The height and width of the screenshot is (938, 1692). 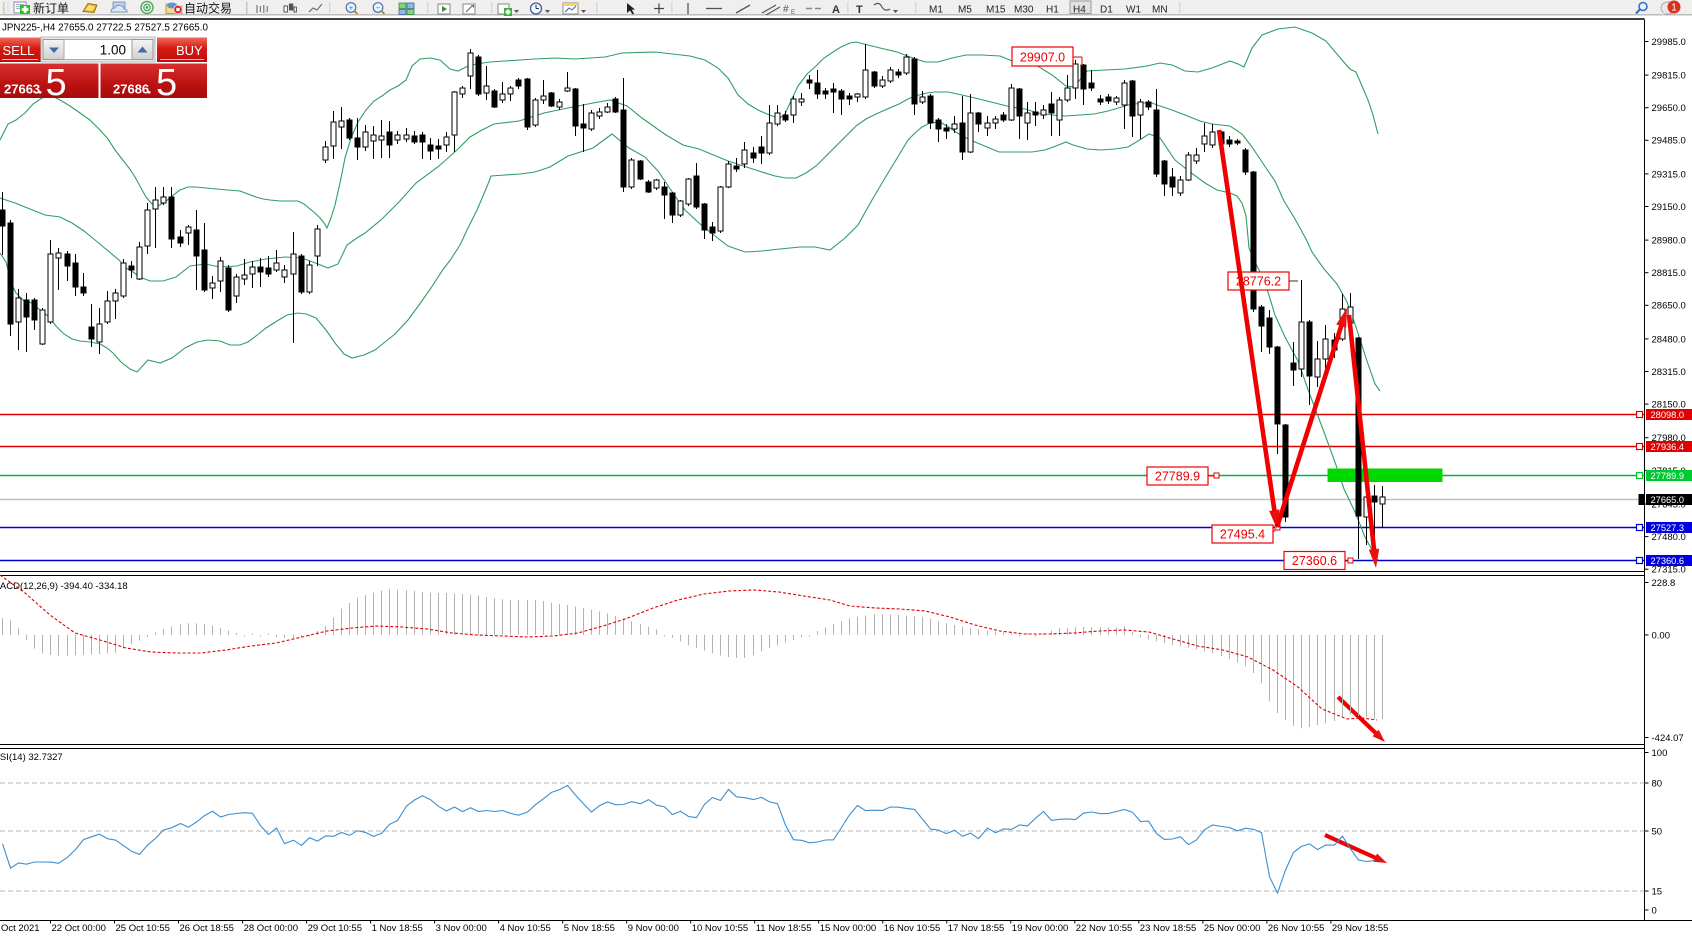 I want to click on svg-text: 1 Nov 18:55, so click(x=397, y=928).